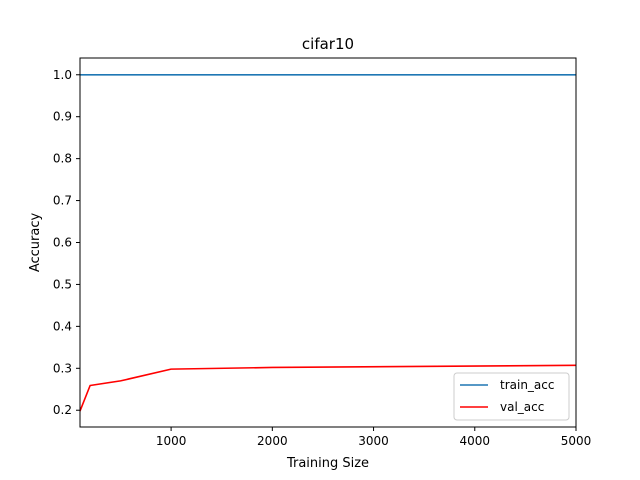  I want to click on y-axis-ticks: 0.2 0.3 0.4 0.5 0.6 0.7 0.8 0.9 1.0, so click(66, 242).